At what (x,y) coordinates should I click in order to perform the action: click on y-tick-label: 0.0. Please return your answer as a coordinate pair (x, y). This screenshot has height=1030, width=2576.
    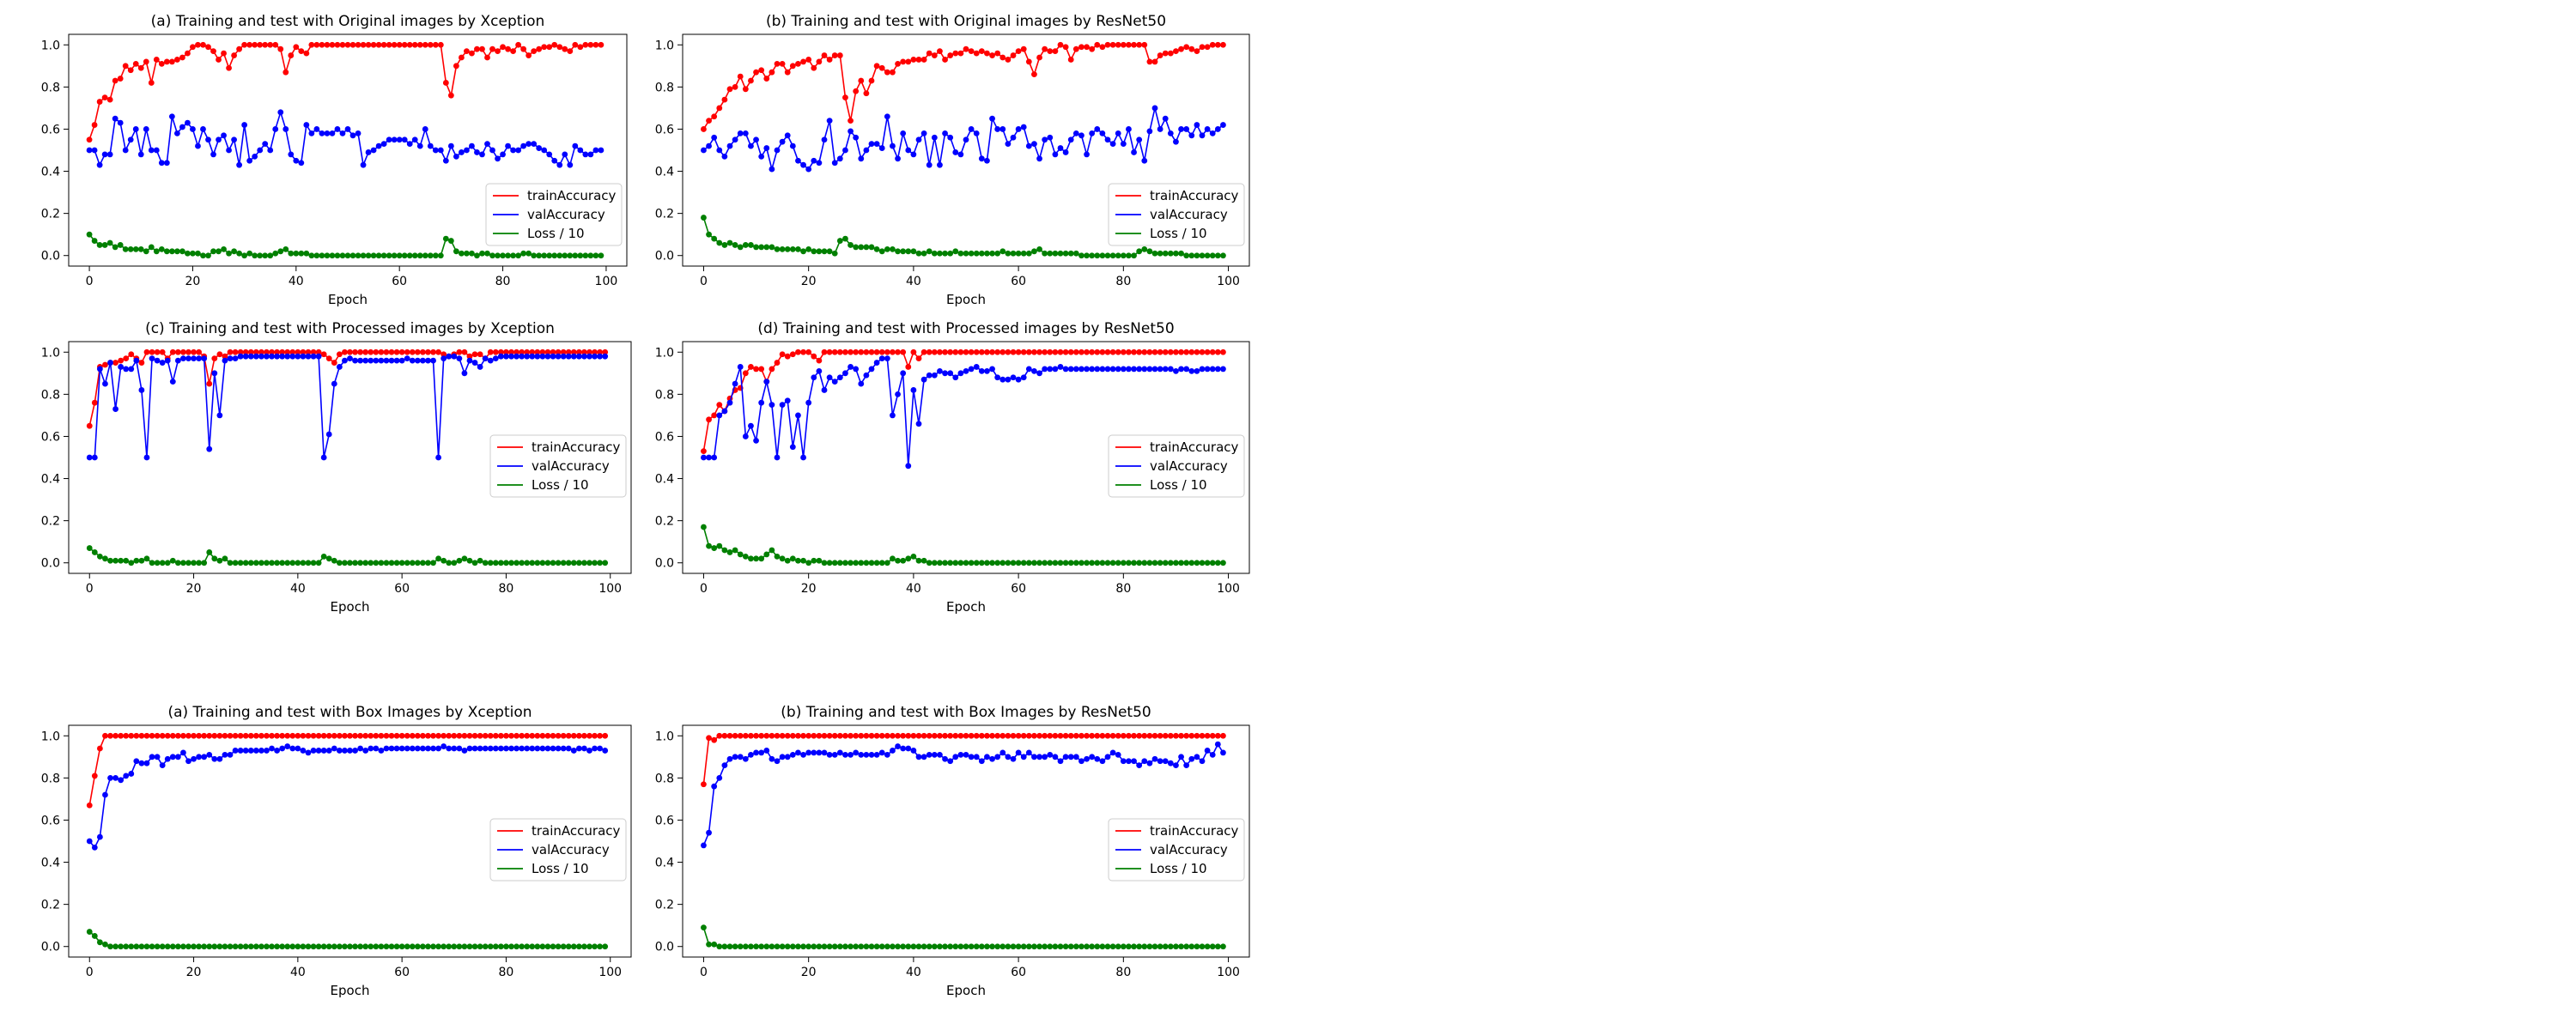
    Looking at the image, I should click on (664, 564).